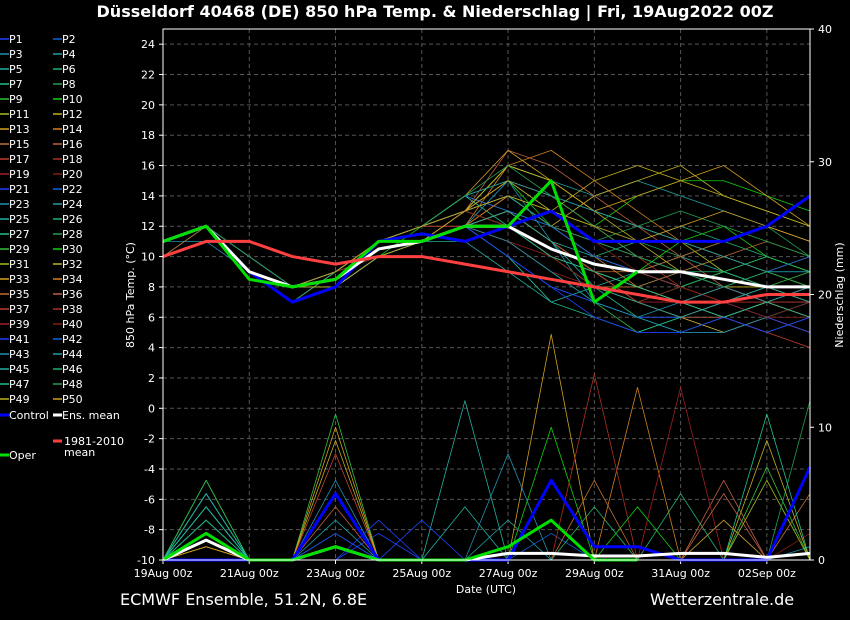 The image size is (850, 620). I want to click on y-tick-label: -10, so click(146, 560).